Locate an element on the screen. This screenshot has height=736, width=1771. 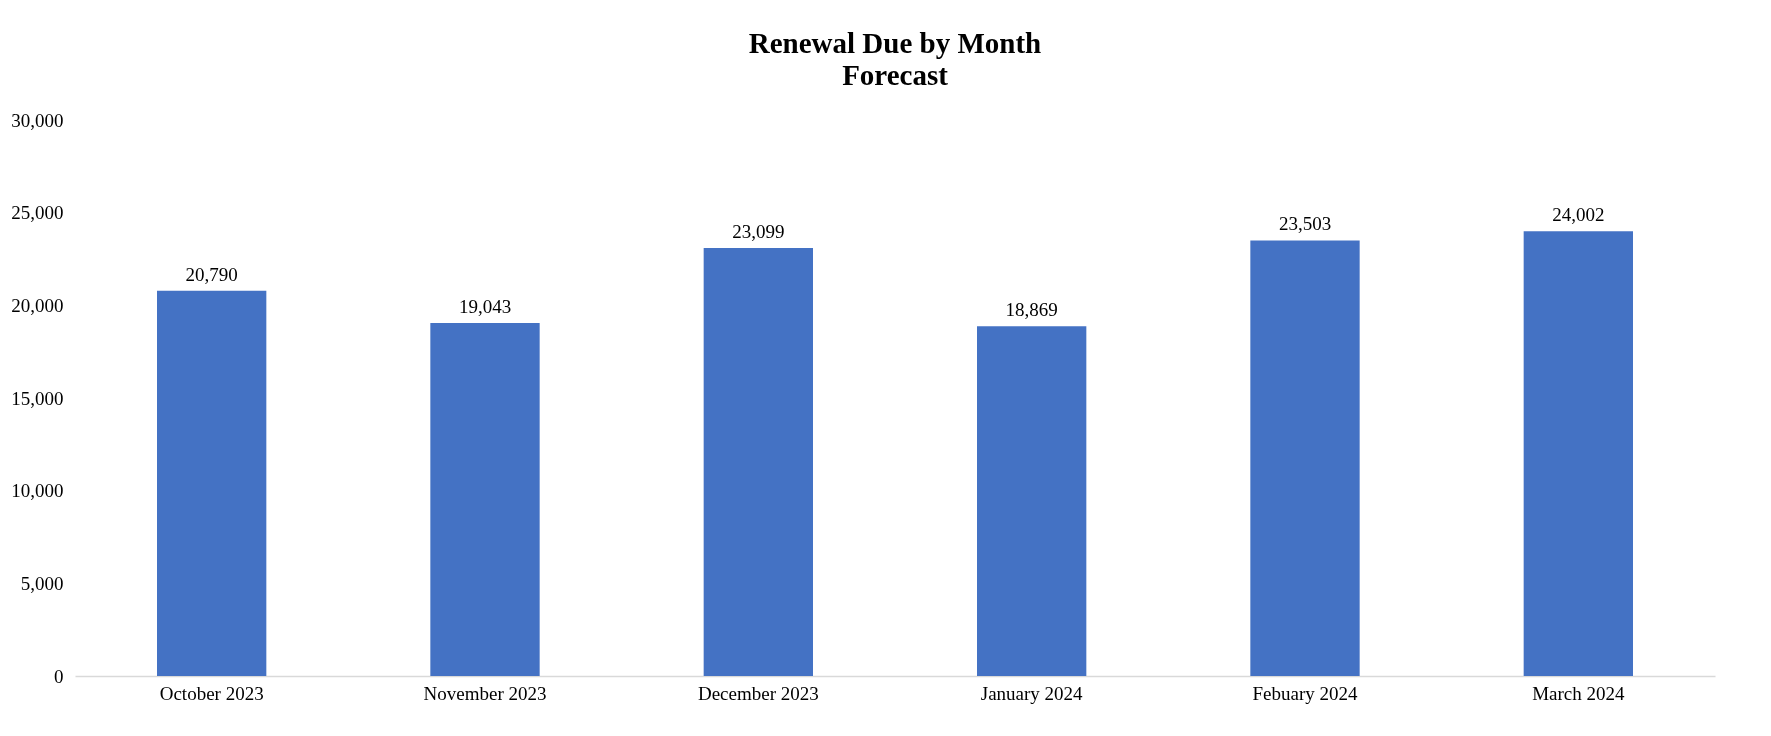
x-tick-label: January 2024 is located at coordinates (1032, 693).